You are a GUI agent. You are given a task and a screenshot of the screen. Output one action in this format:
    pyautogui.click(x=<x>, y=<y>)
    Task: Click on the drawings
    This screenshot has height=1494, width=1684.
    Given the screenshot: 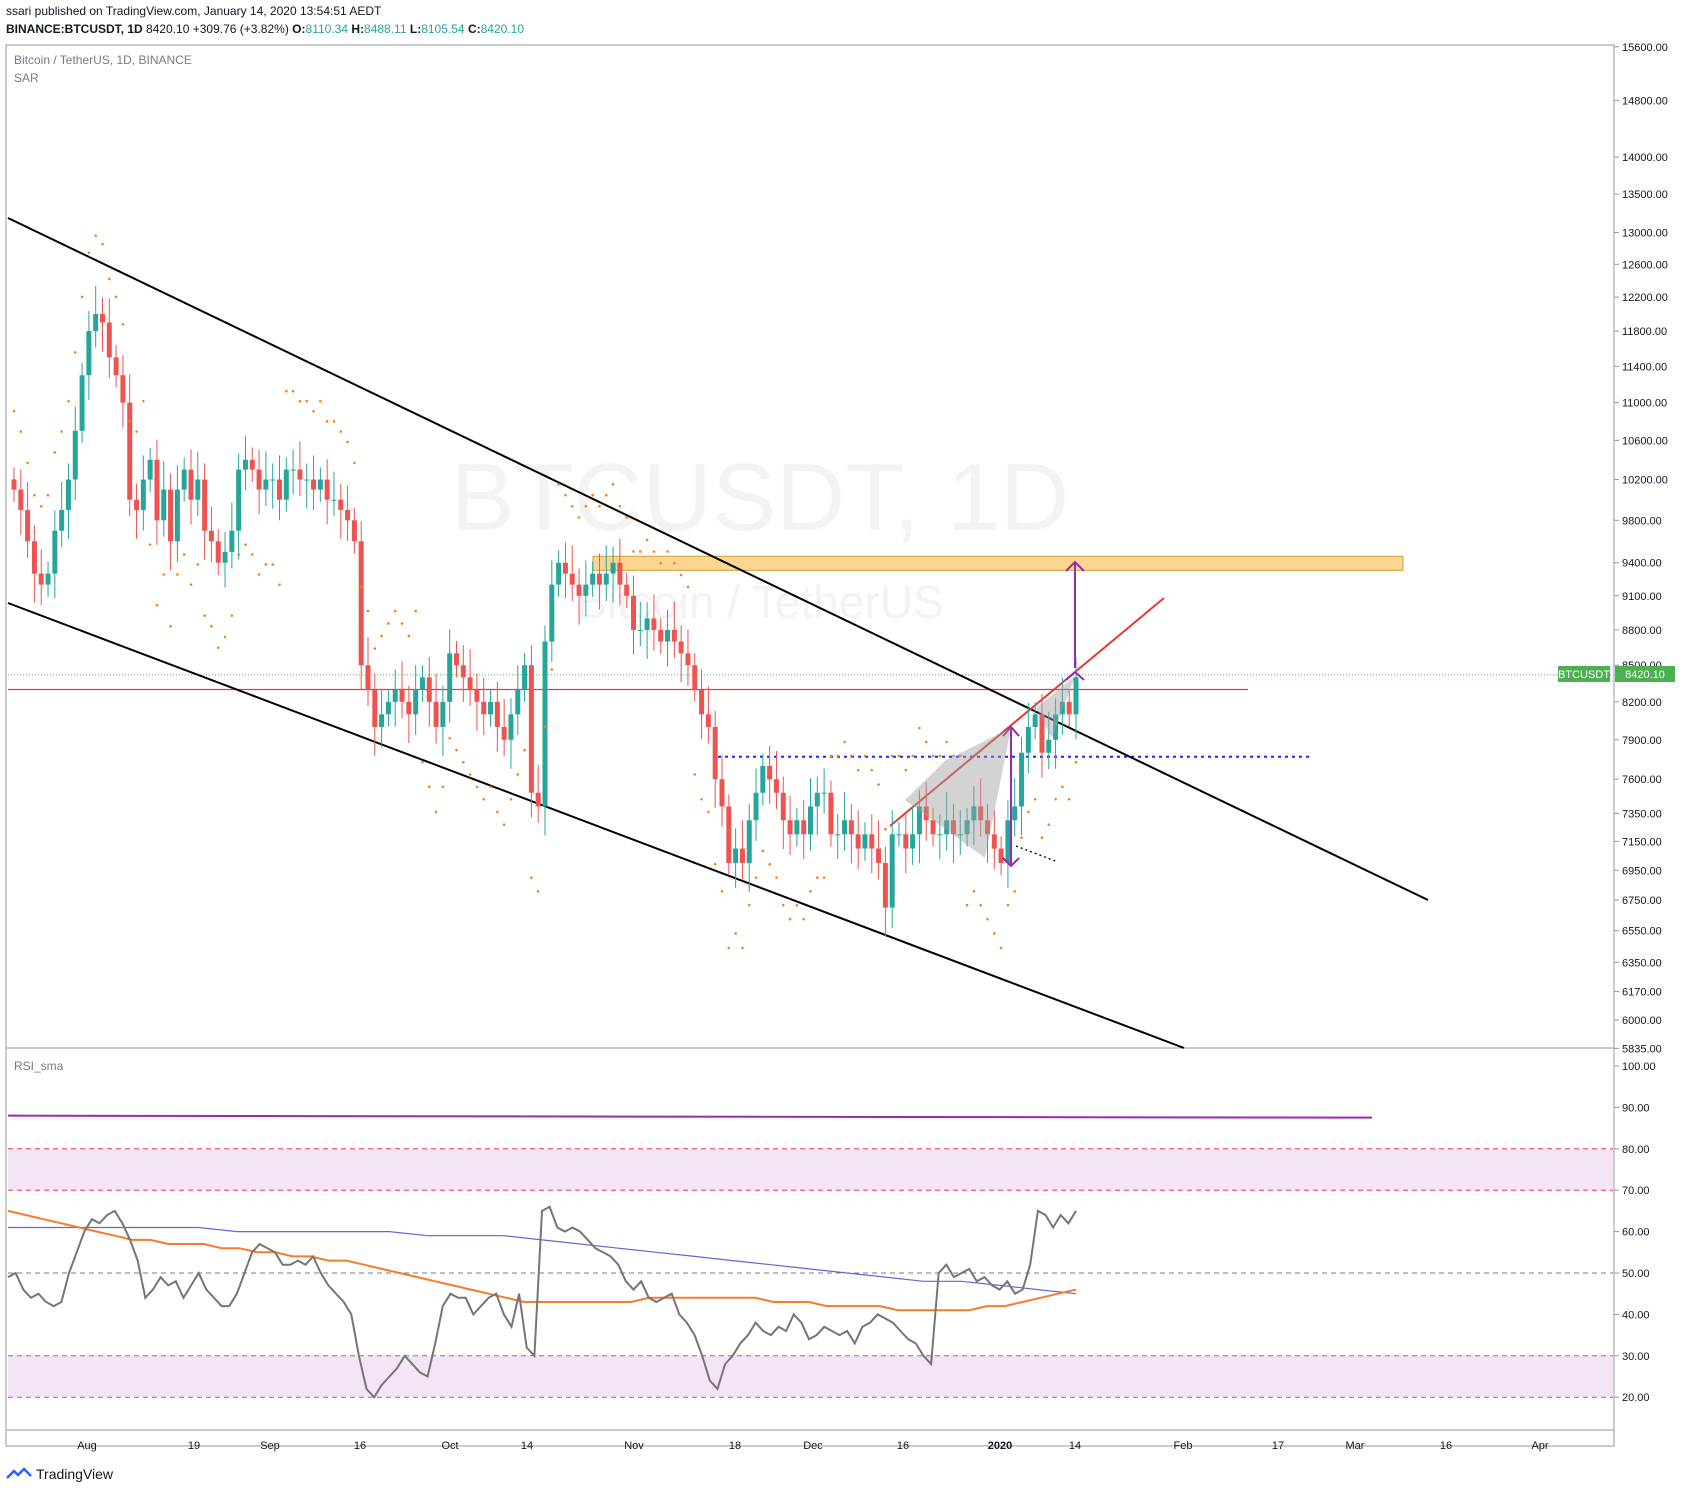 What is the action you would take?
    pyautogui.click(x=995, y=714)
    